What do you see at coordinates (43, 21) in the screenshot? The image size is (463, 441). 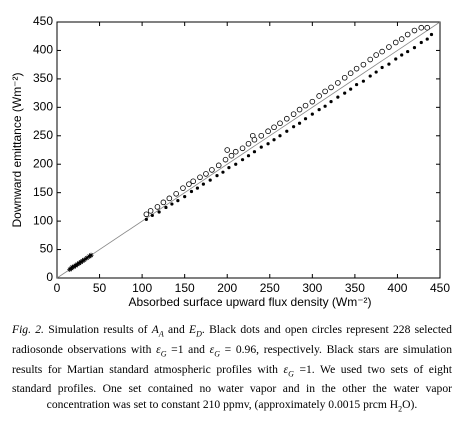 I see `y-tick-label: 450` at bounding box center [43, 21].